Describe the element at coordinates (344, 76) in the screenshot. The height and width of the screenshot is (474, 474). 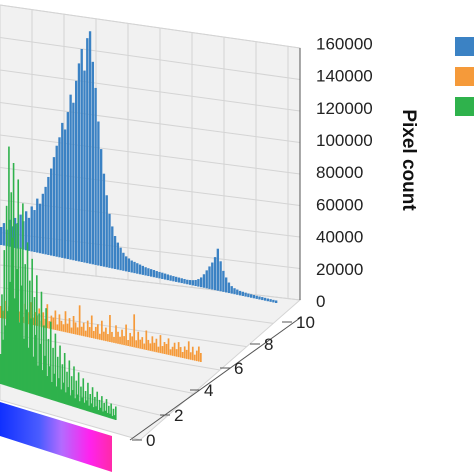
I see `z-tick-label: 140000` at that location.